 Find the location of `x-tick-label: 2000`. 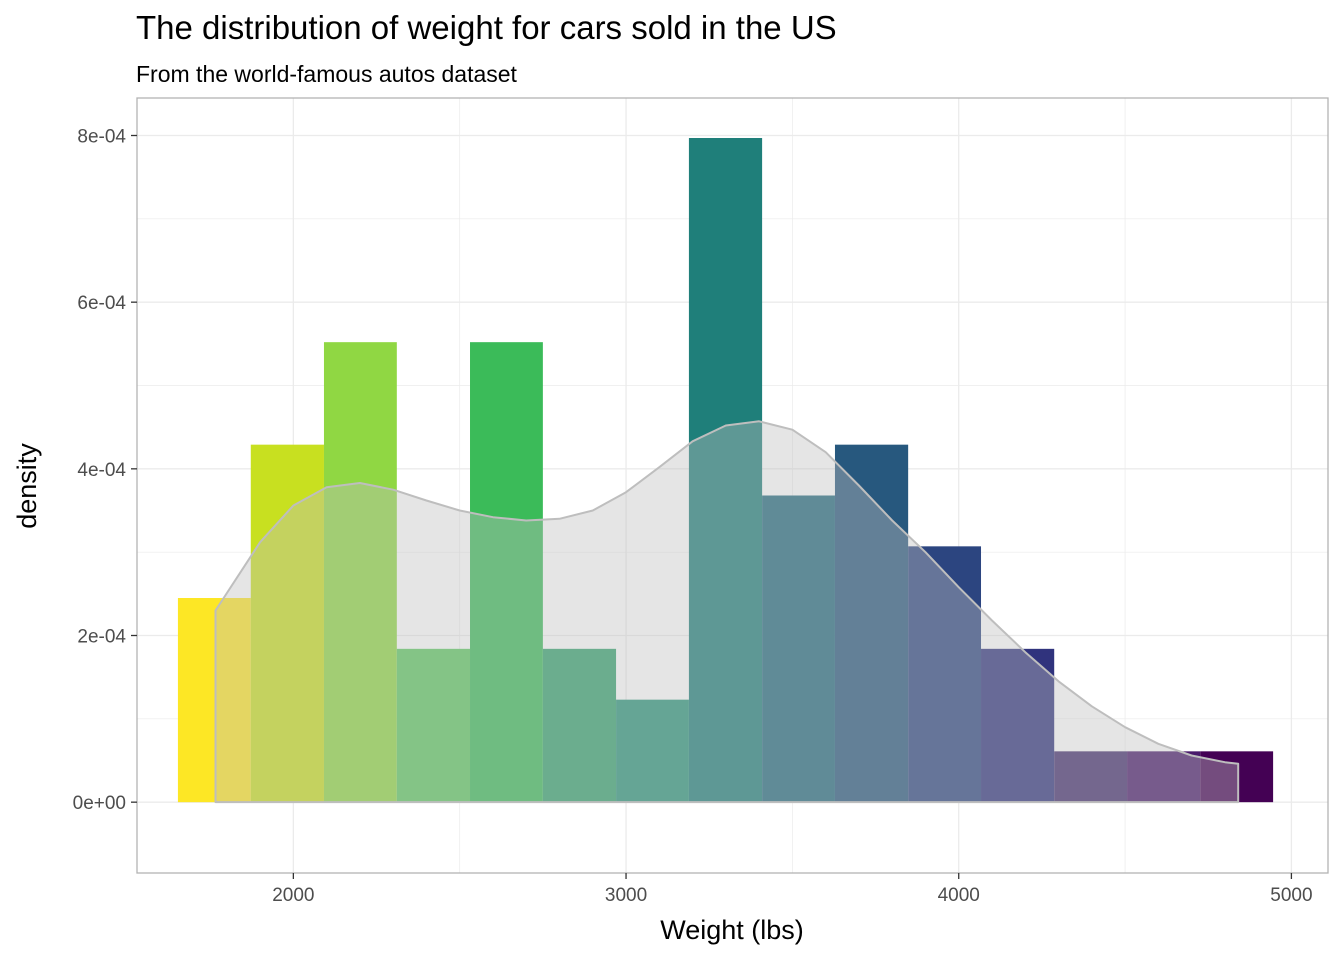

x-tick-label: 2000 is located at coordinates (293, 895).